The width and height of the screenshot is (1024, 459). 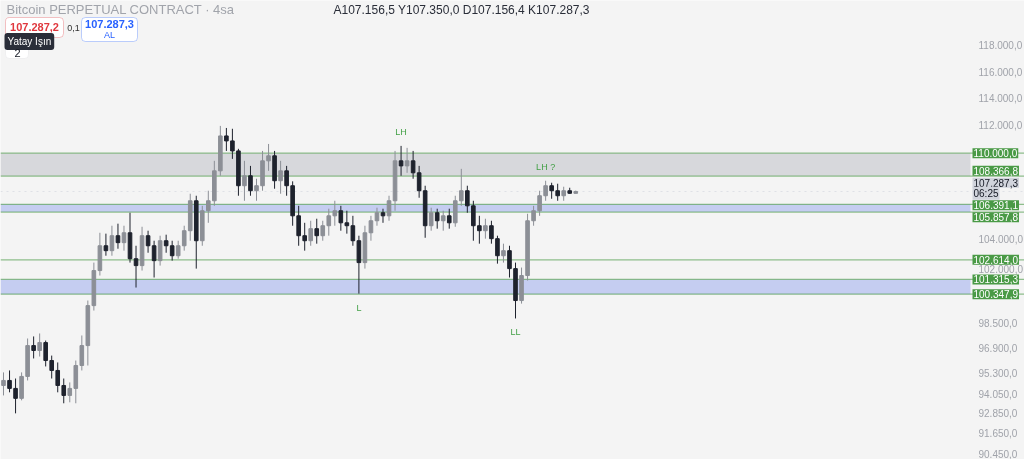 I want to click on y-tick-label: 112.000,0, so click(x=1000, y=126).